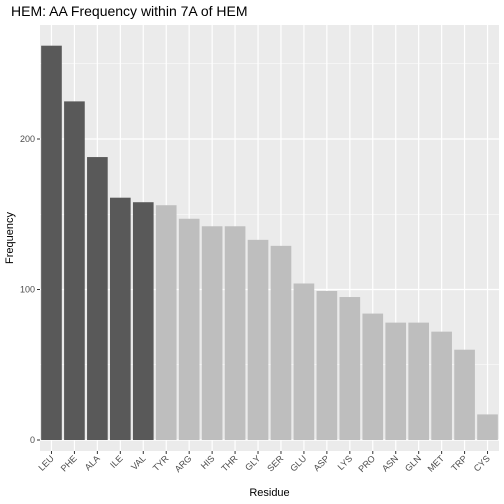 Image resolution: width=504 pixels, height=504 pixels. Describe the element at coordinates (298, 463) in the screenshot. I see `x-tick-label: GLU` at that location.